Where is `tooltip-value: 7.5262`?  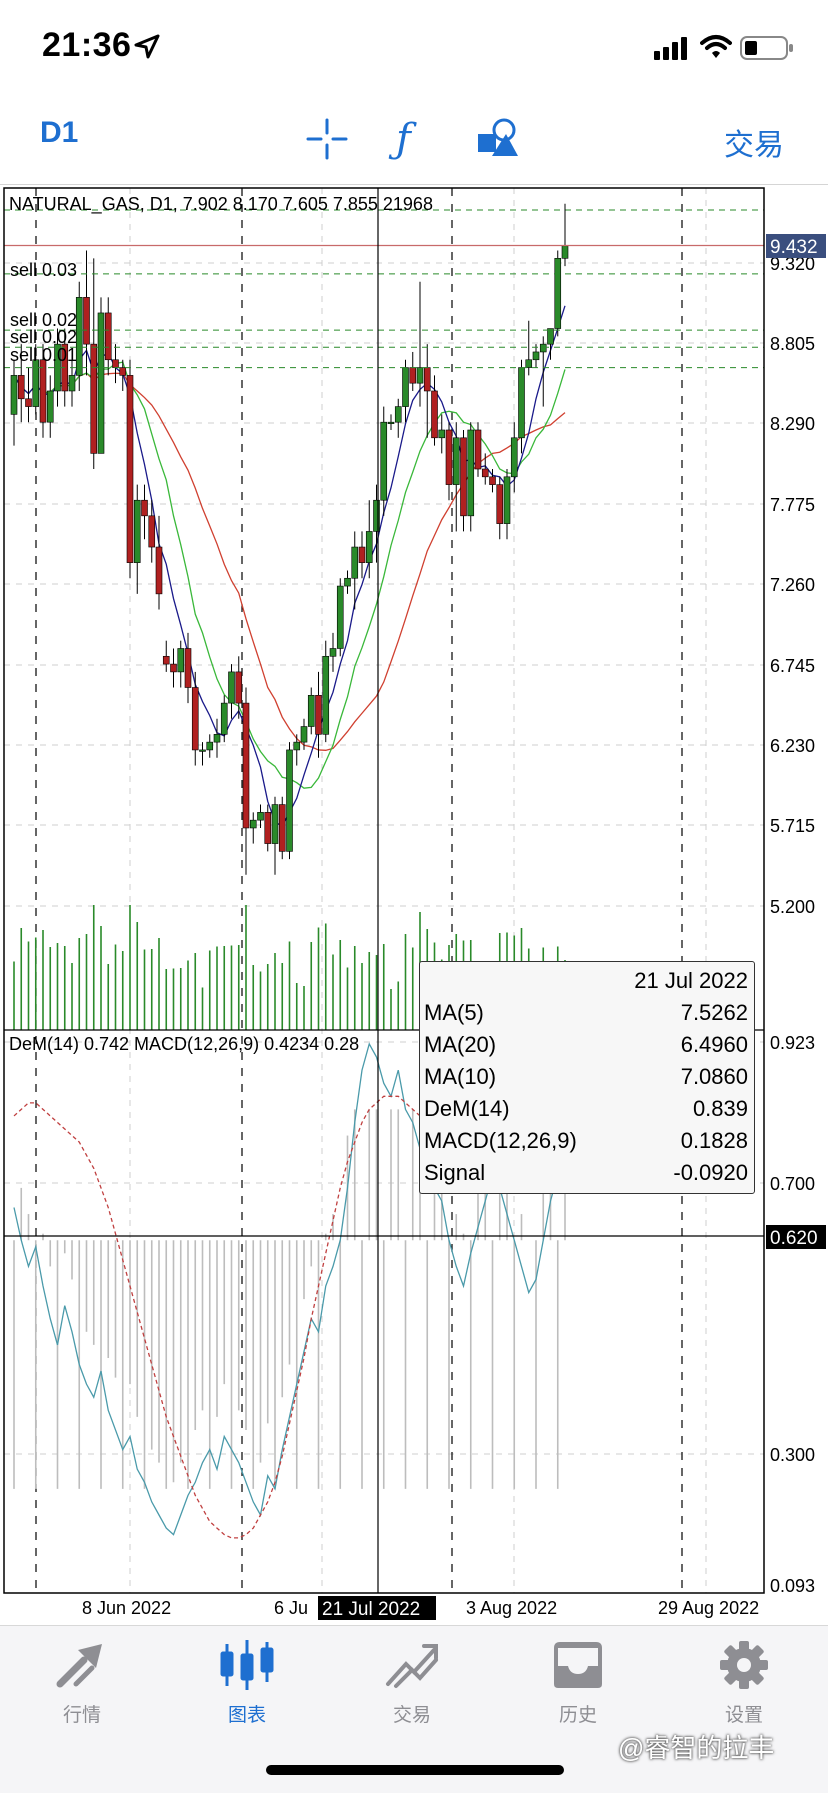 tooltip-value: 7.5262 is located at coordinates (714, 1012).